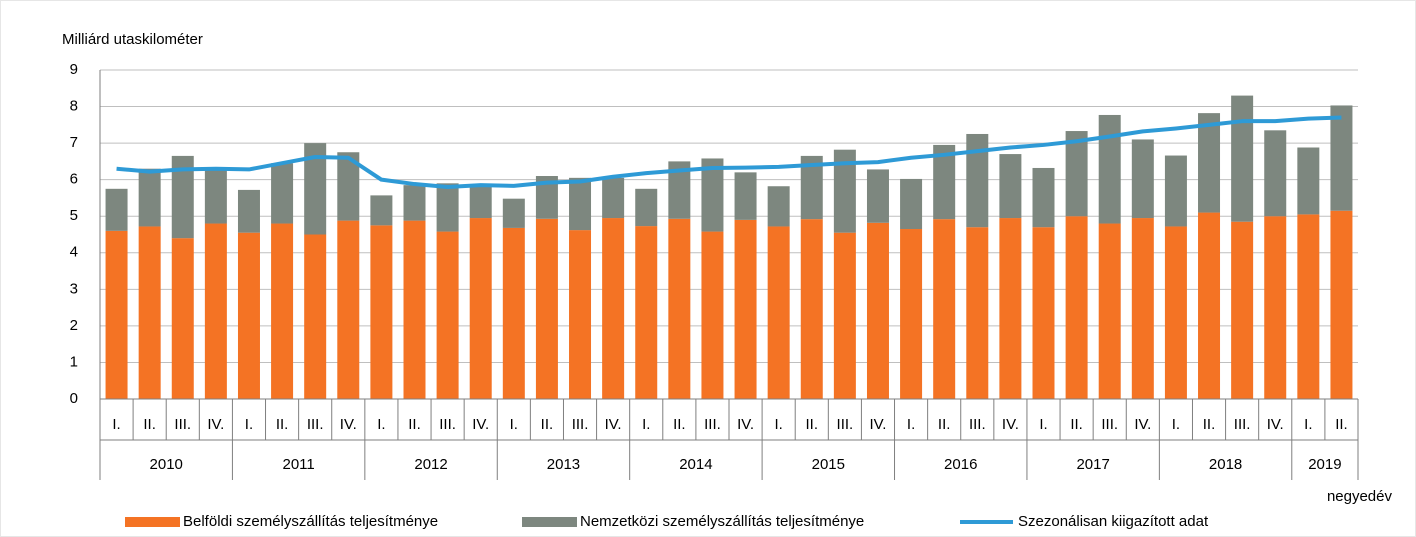 Image resolution: width=1416 pixels, height=537 pixels. I want to click on y-tick-label: 0, so click(74, 398).